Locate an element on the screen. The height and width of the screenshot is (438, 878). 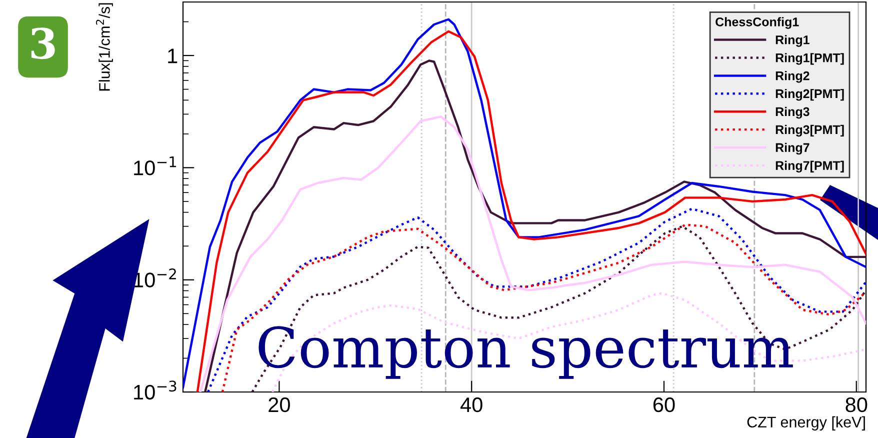
legend-label: Ring2[PMT] is located at coordinates (810, 94).